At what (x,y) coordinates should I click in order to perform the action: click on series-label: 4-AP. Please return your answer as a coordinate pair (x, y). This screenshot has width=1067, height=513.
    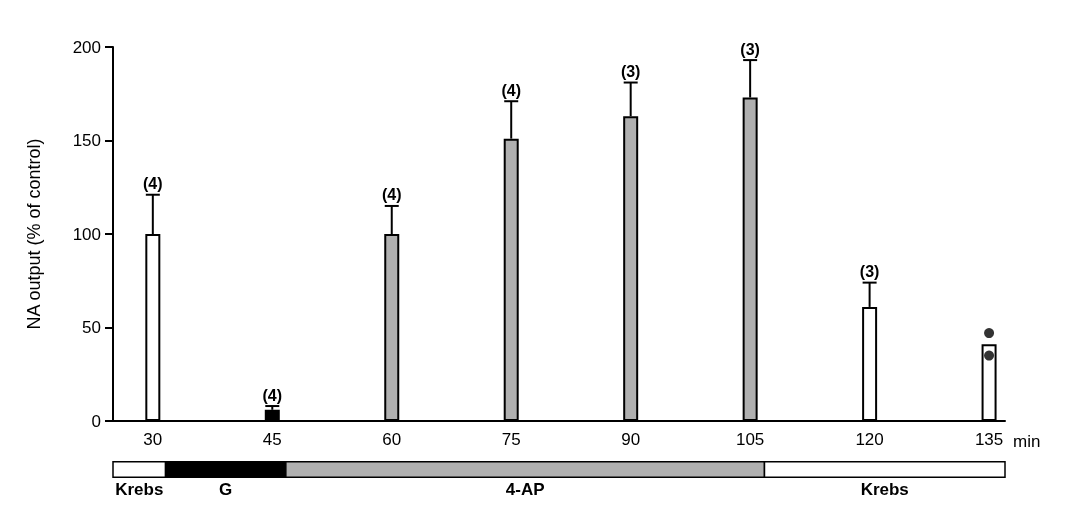
    Looking at the image, I should click on (525, 490).